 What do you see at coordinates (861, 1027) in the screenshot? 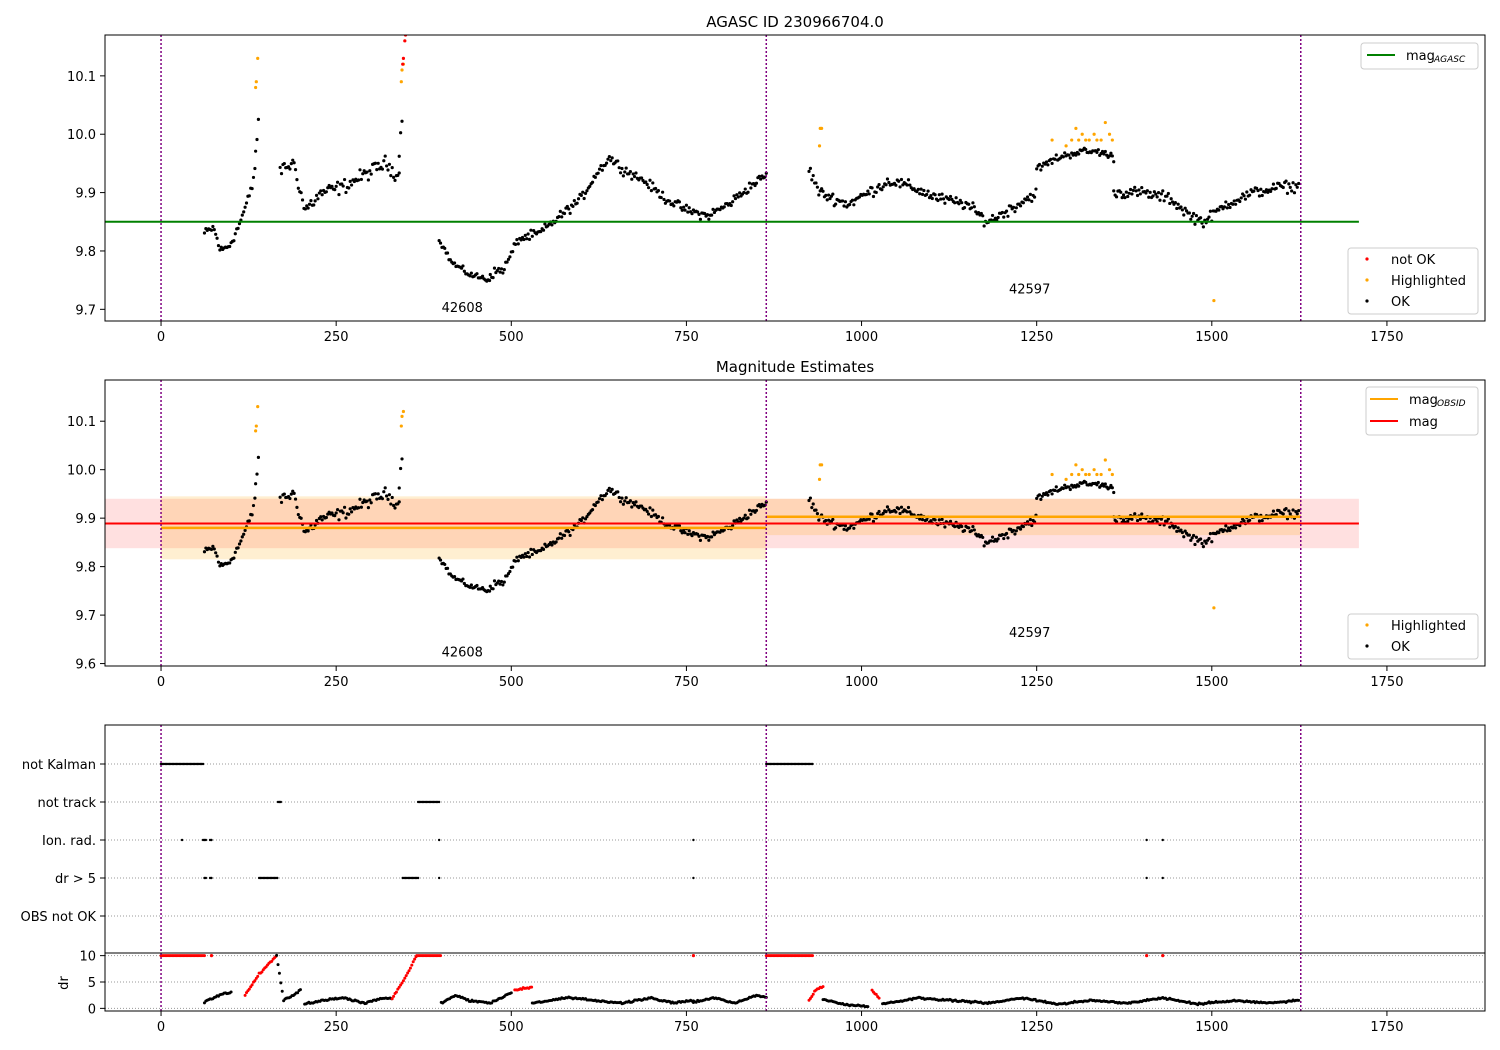
I see `x-tick-label: 1000` at bounding box center [861, 1027].